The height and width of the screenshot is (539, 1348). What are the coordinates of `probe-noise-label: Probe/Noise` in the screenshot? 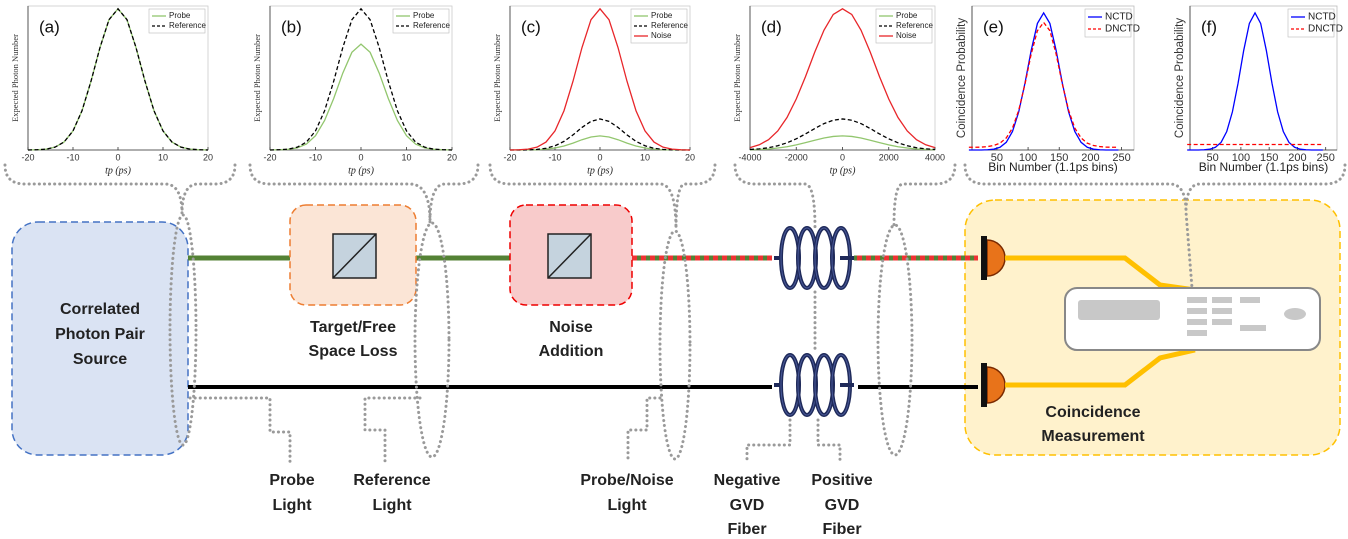 It's located at (626, 480).